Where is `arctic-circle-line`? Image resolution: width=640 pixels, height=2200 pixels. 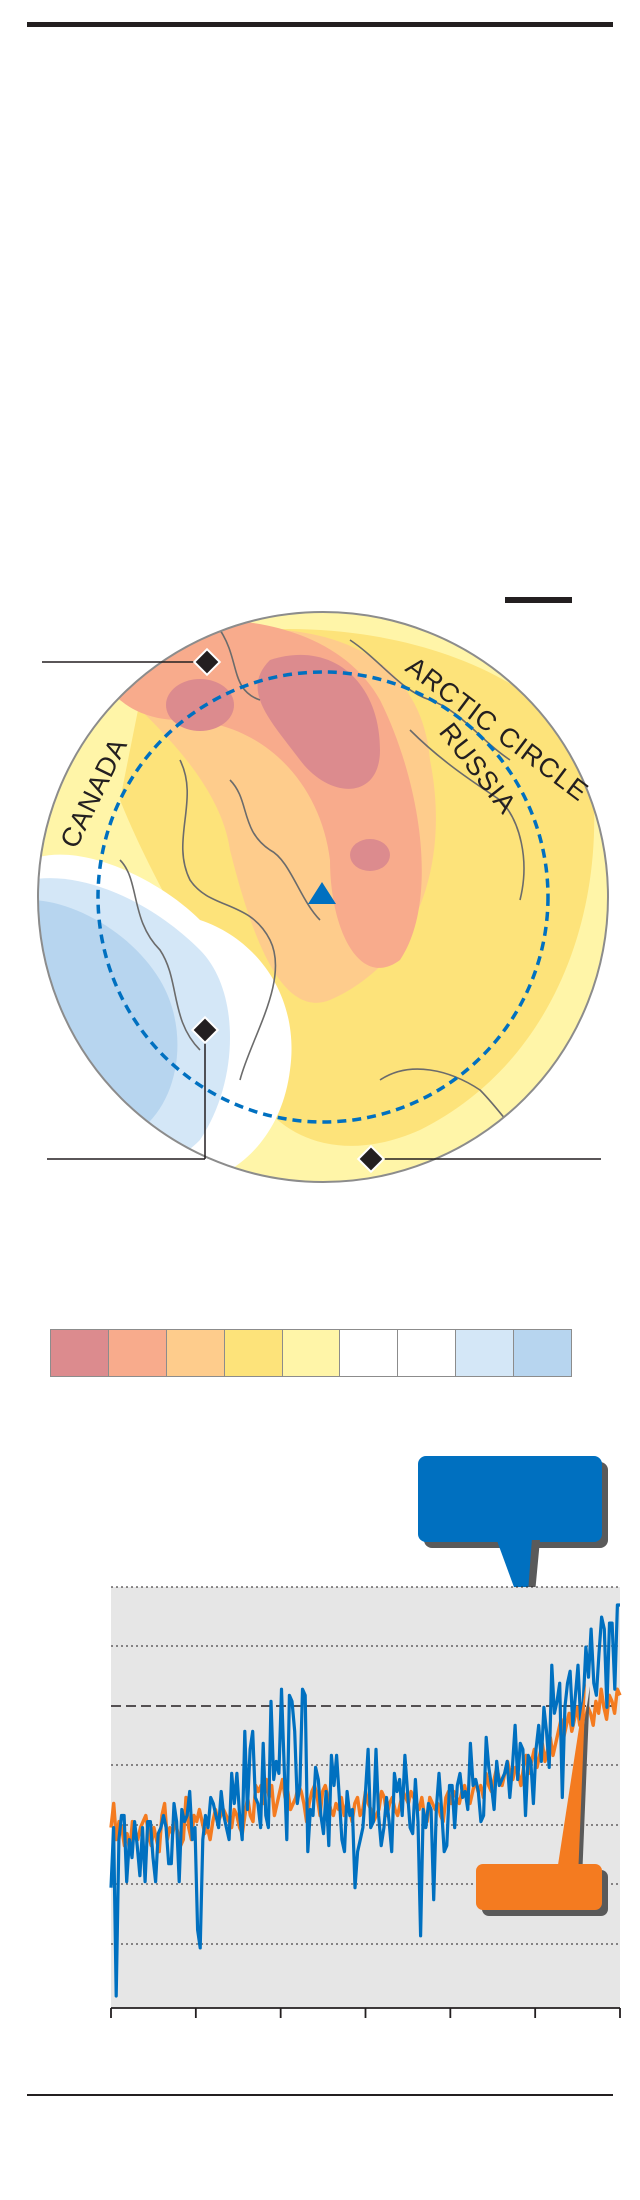 arctic-circle-line is located at coordinates (323, 897).